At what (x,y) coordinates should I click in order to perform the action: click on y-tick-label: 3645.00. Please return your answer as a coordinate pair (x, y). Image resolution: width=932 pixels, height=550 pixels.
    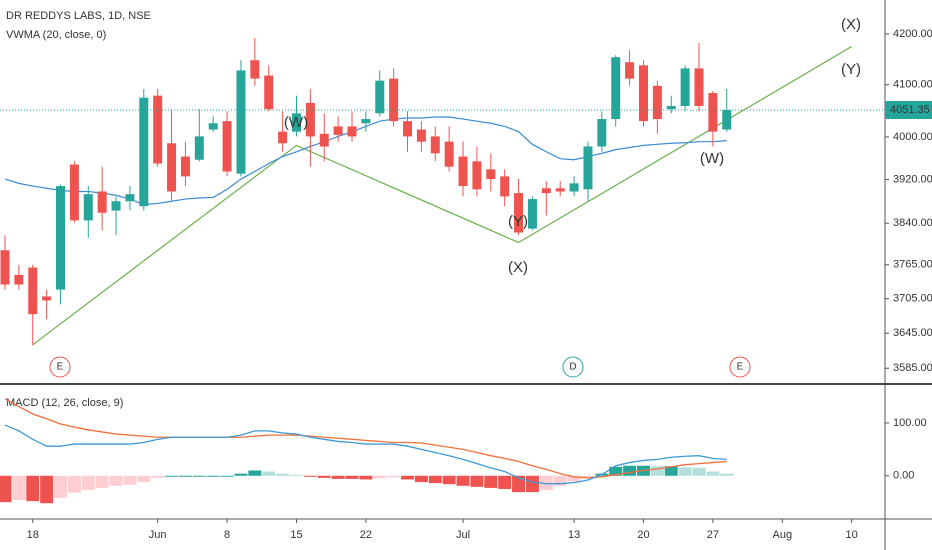
    Looking at the image, I should click on (912, 333).